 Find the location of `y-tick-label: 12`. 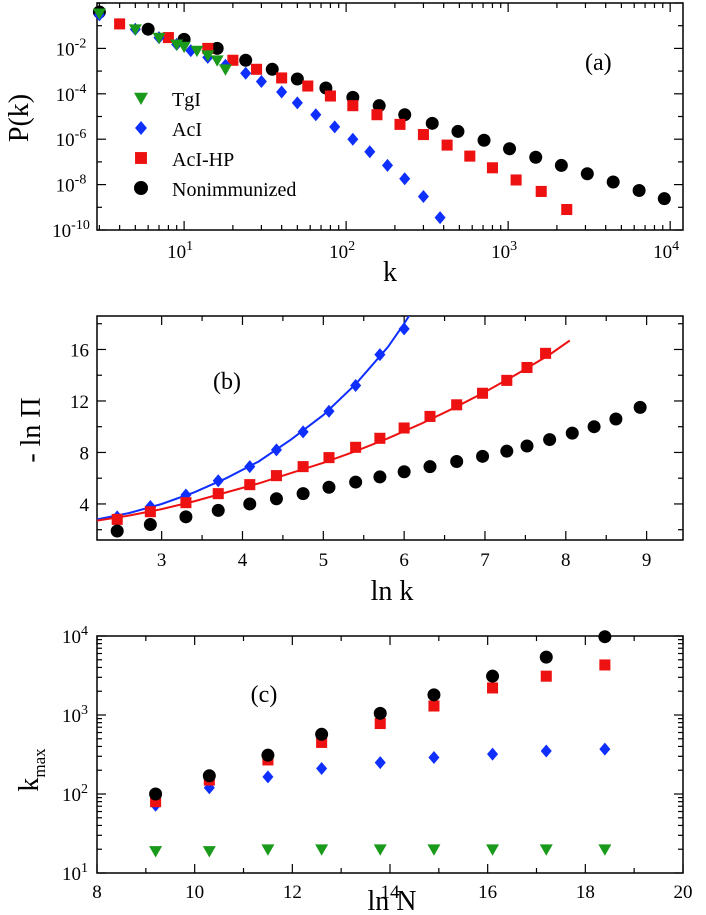

y-tick-label: 12 is located at coordinates (79, 402).